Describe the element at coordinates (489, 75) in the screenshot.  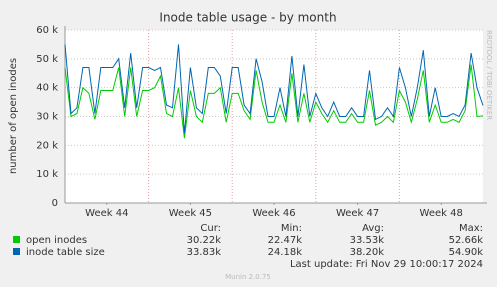
I see `watermark: RRDTOOL / TOBI OETIKER` at that location.